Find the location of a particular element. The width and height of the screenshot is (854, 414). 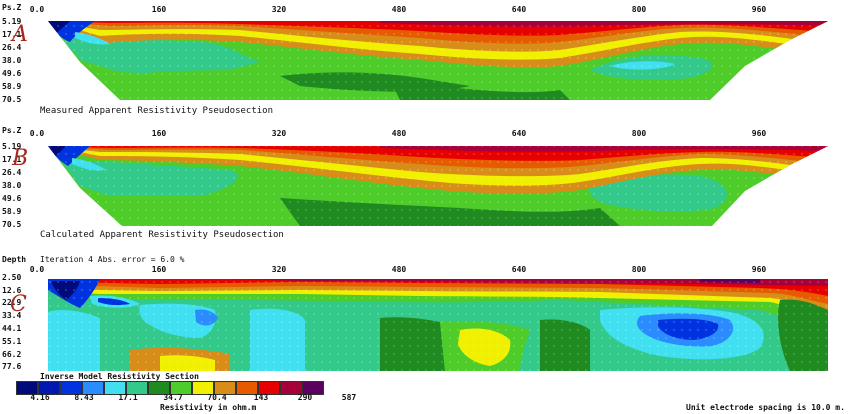

legend-value: 34.7 is located at coordinates (173, 397).